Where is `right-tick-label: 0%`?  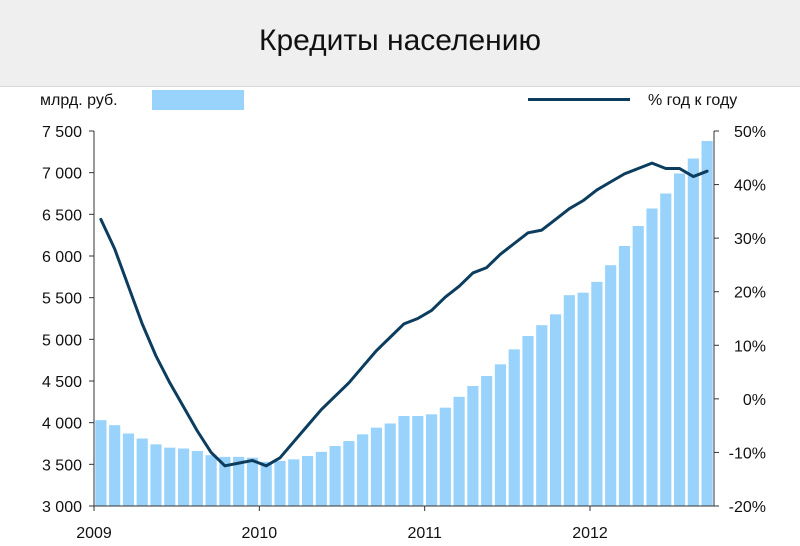 right-tick-label: 0% is located at coordinates (754, 400).